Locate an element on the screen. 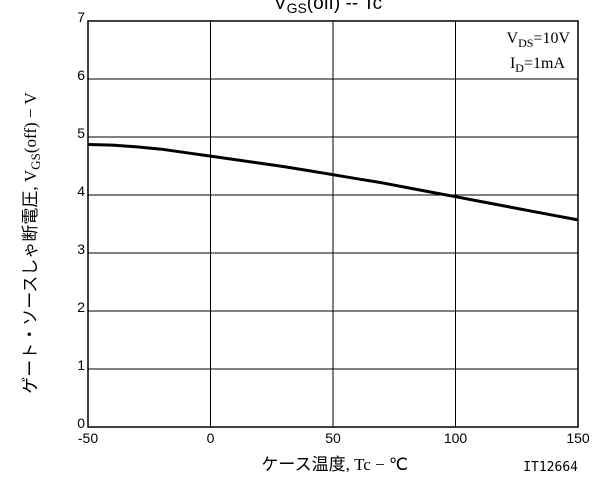 The image size is (601, 481). series-group is located at coordinates (333, 182).